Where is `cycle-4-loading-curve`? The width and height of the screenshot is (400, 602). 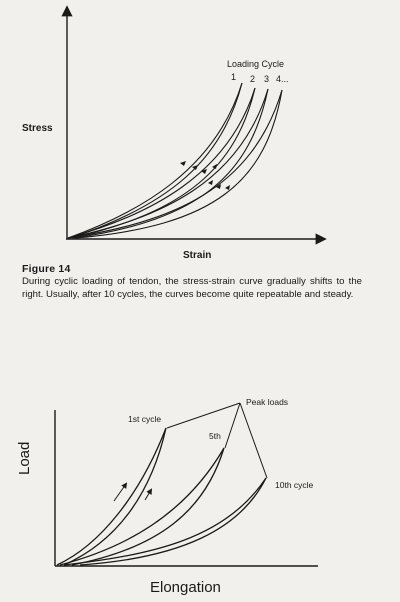
cycle-4-loading-curve is located at coordinates (175, 164).